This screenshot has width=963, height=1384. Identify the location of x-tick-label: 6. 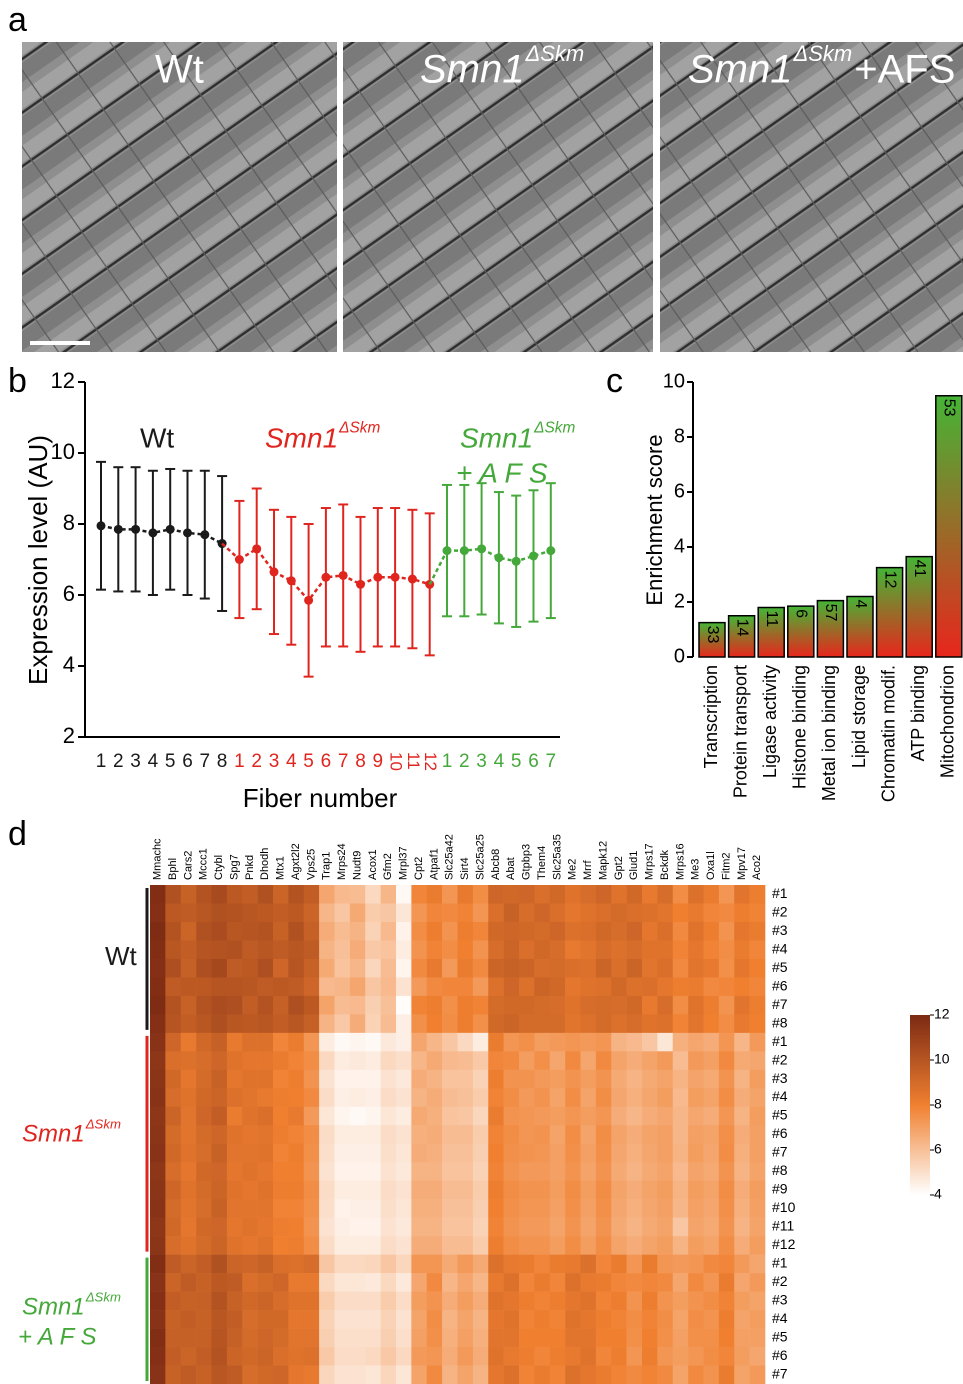
(326, 761).